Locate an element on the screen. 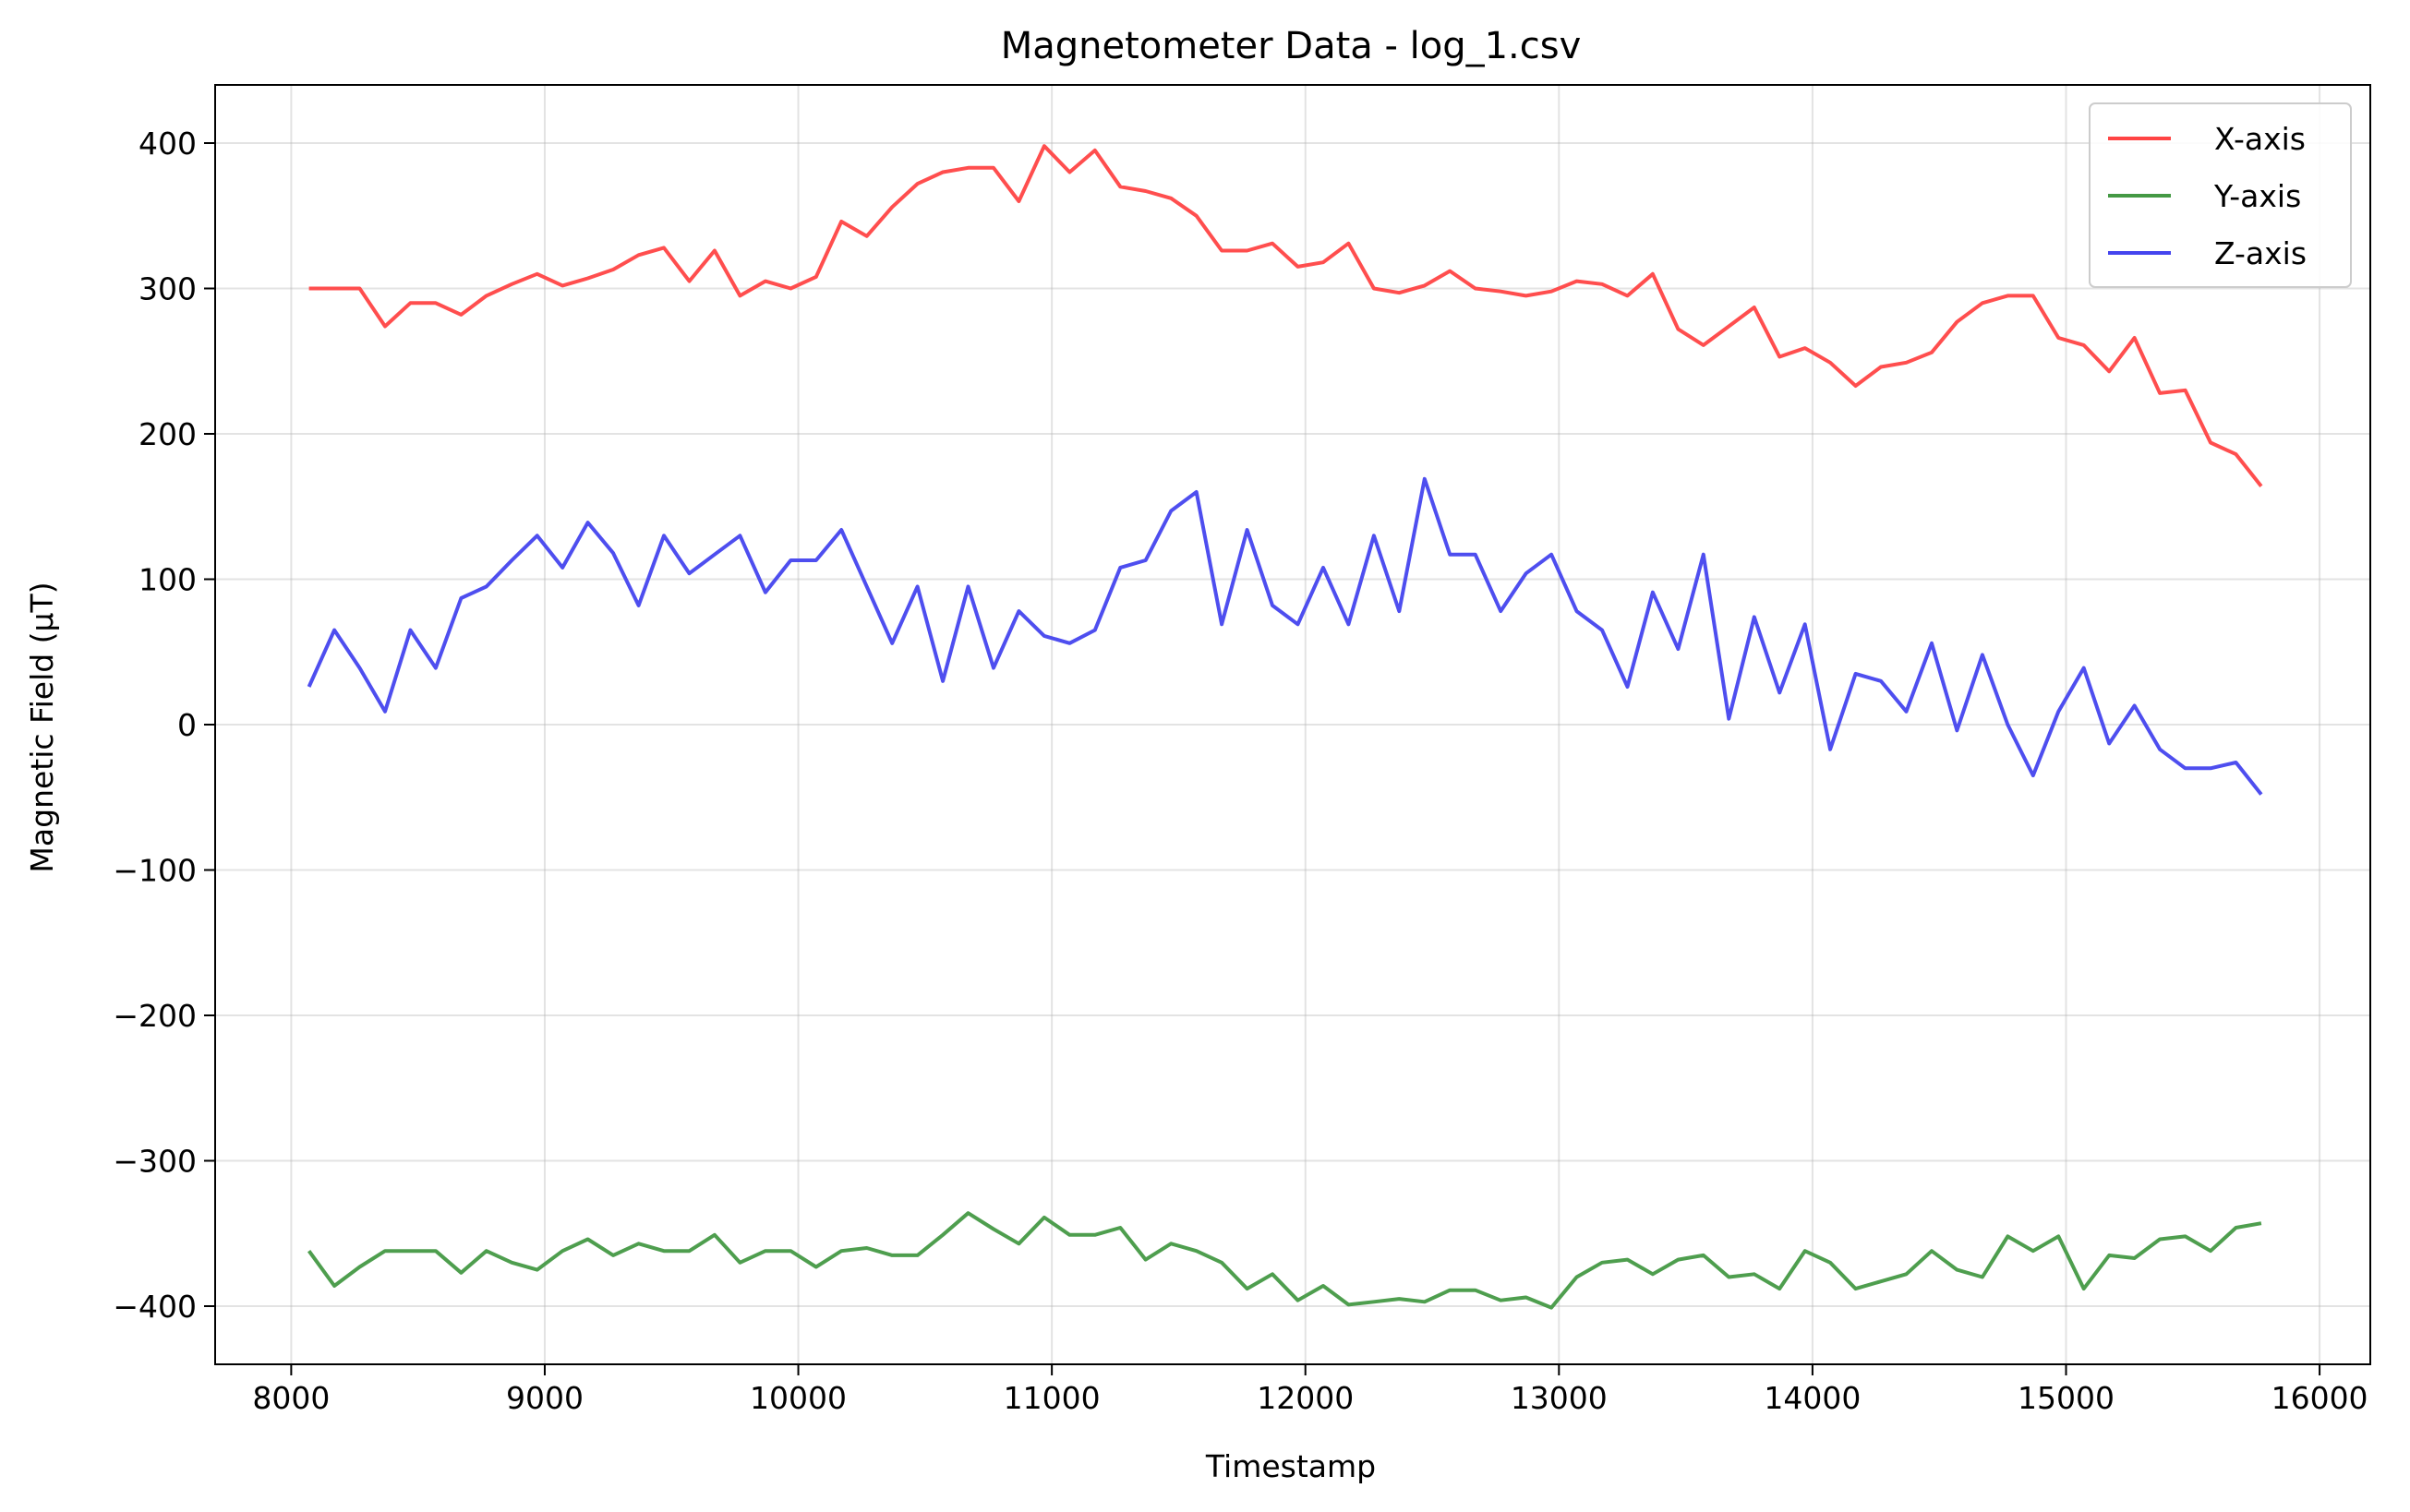 The width and height of the screenshot is (2410, 1512). x-tick-label: 14000 is located at coordinates (1812, 1398).